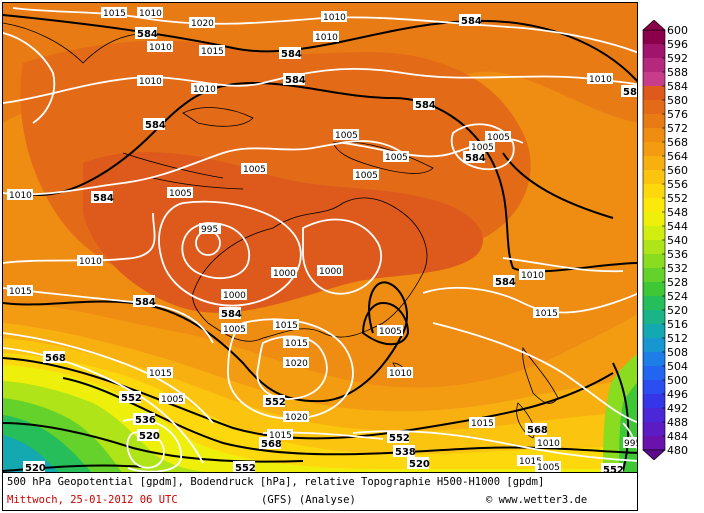  Describe the element at coordinates (677, 422) in the screenshot. I see `color-scale-label: 488` at that location.